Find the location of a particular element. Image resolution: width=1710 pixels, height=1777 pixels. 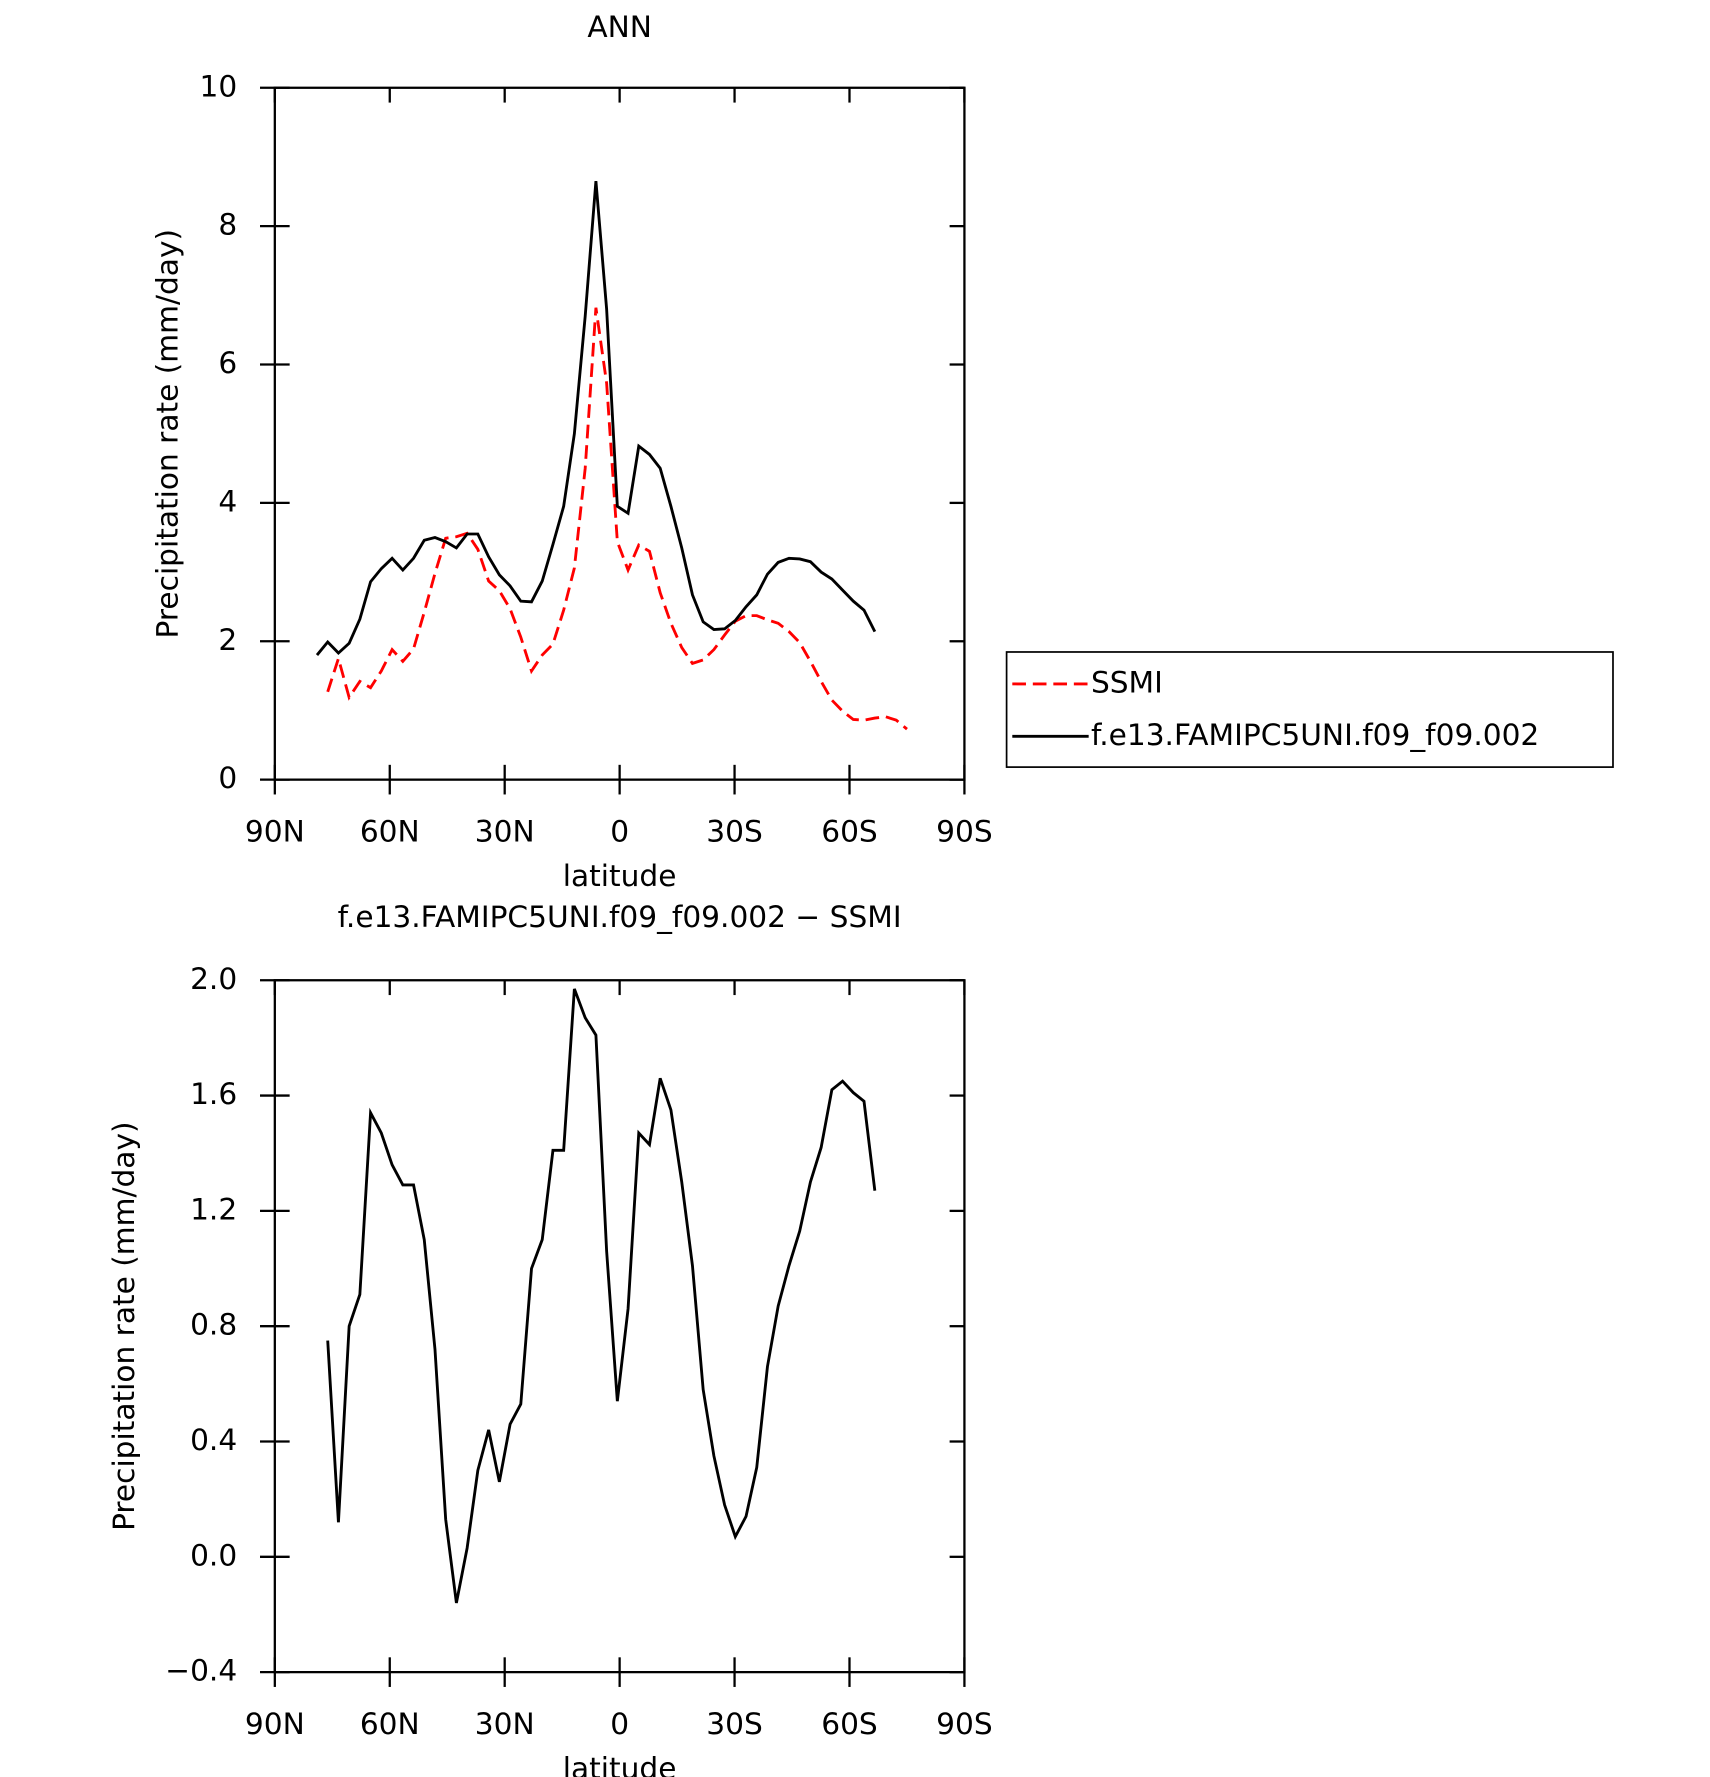

y-tick-label: −0.4 is located at coordinates (201, 1670).